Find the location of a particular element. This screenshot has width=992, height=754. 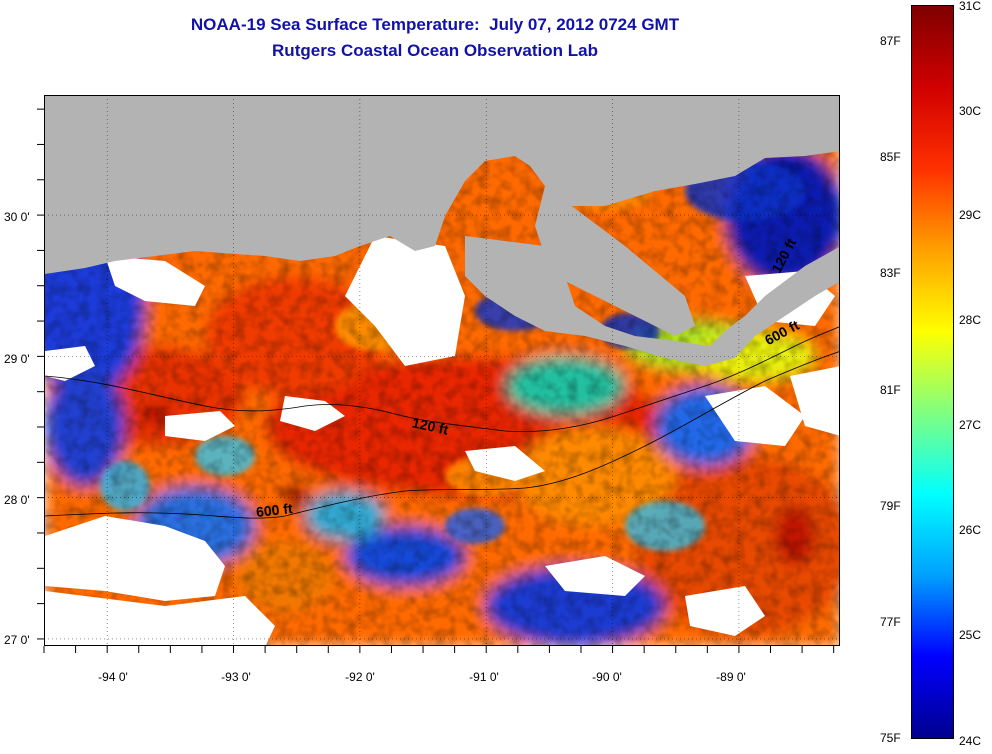

lon-label-89: -89 0' is located at coordinates (731, 677).